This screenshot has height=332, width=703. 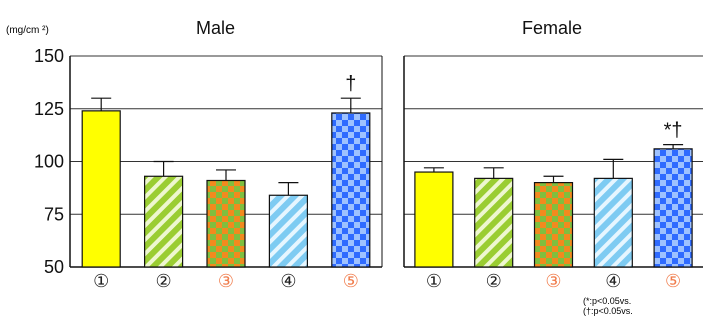 What do you see at coordinates (552, 28) in the screenshot?
I see `panel-title-female: Female` at bounding box center [552, 28].